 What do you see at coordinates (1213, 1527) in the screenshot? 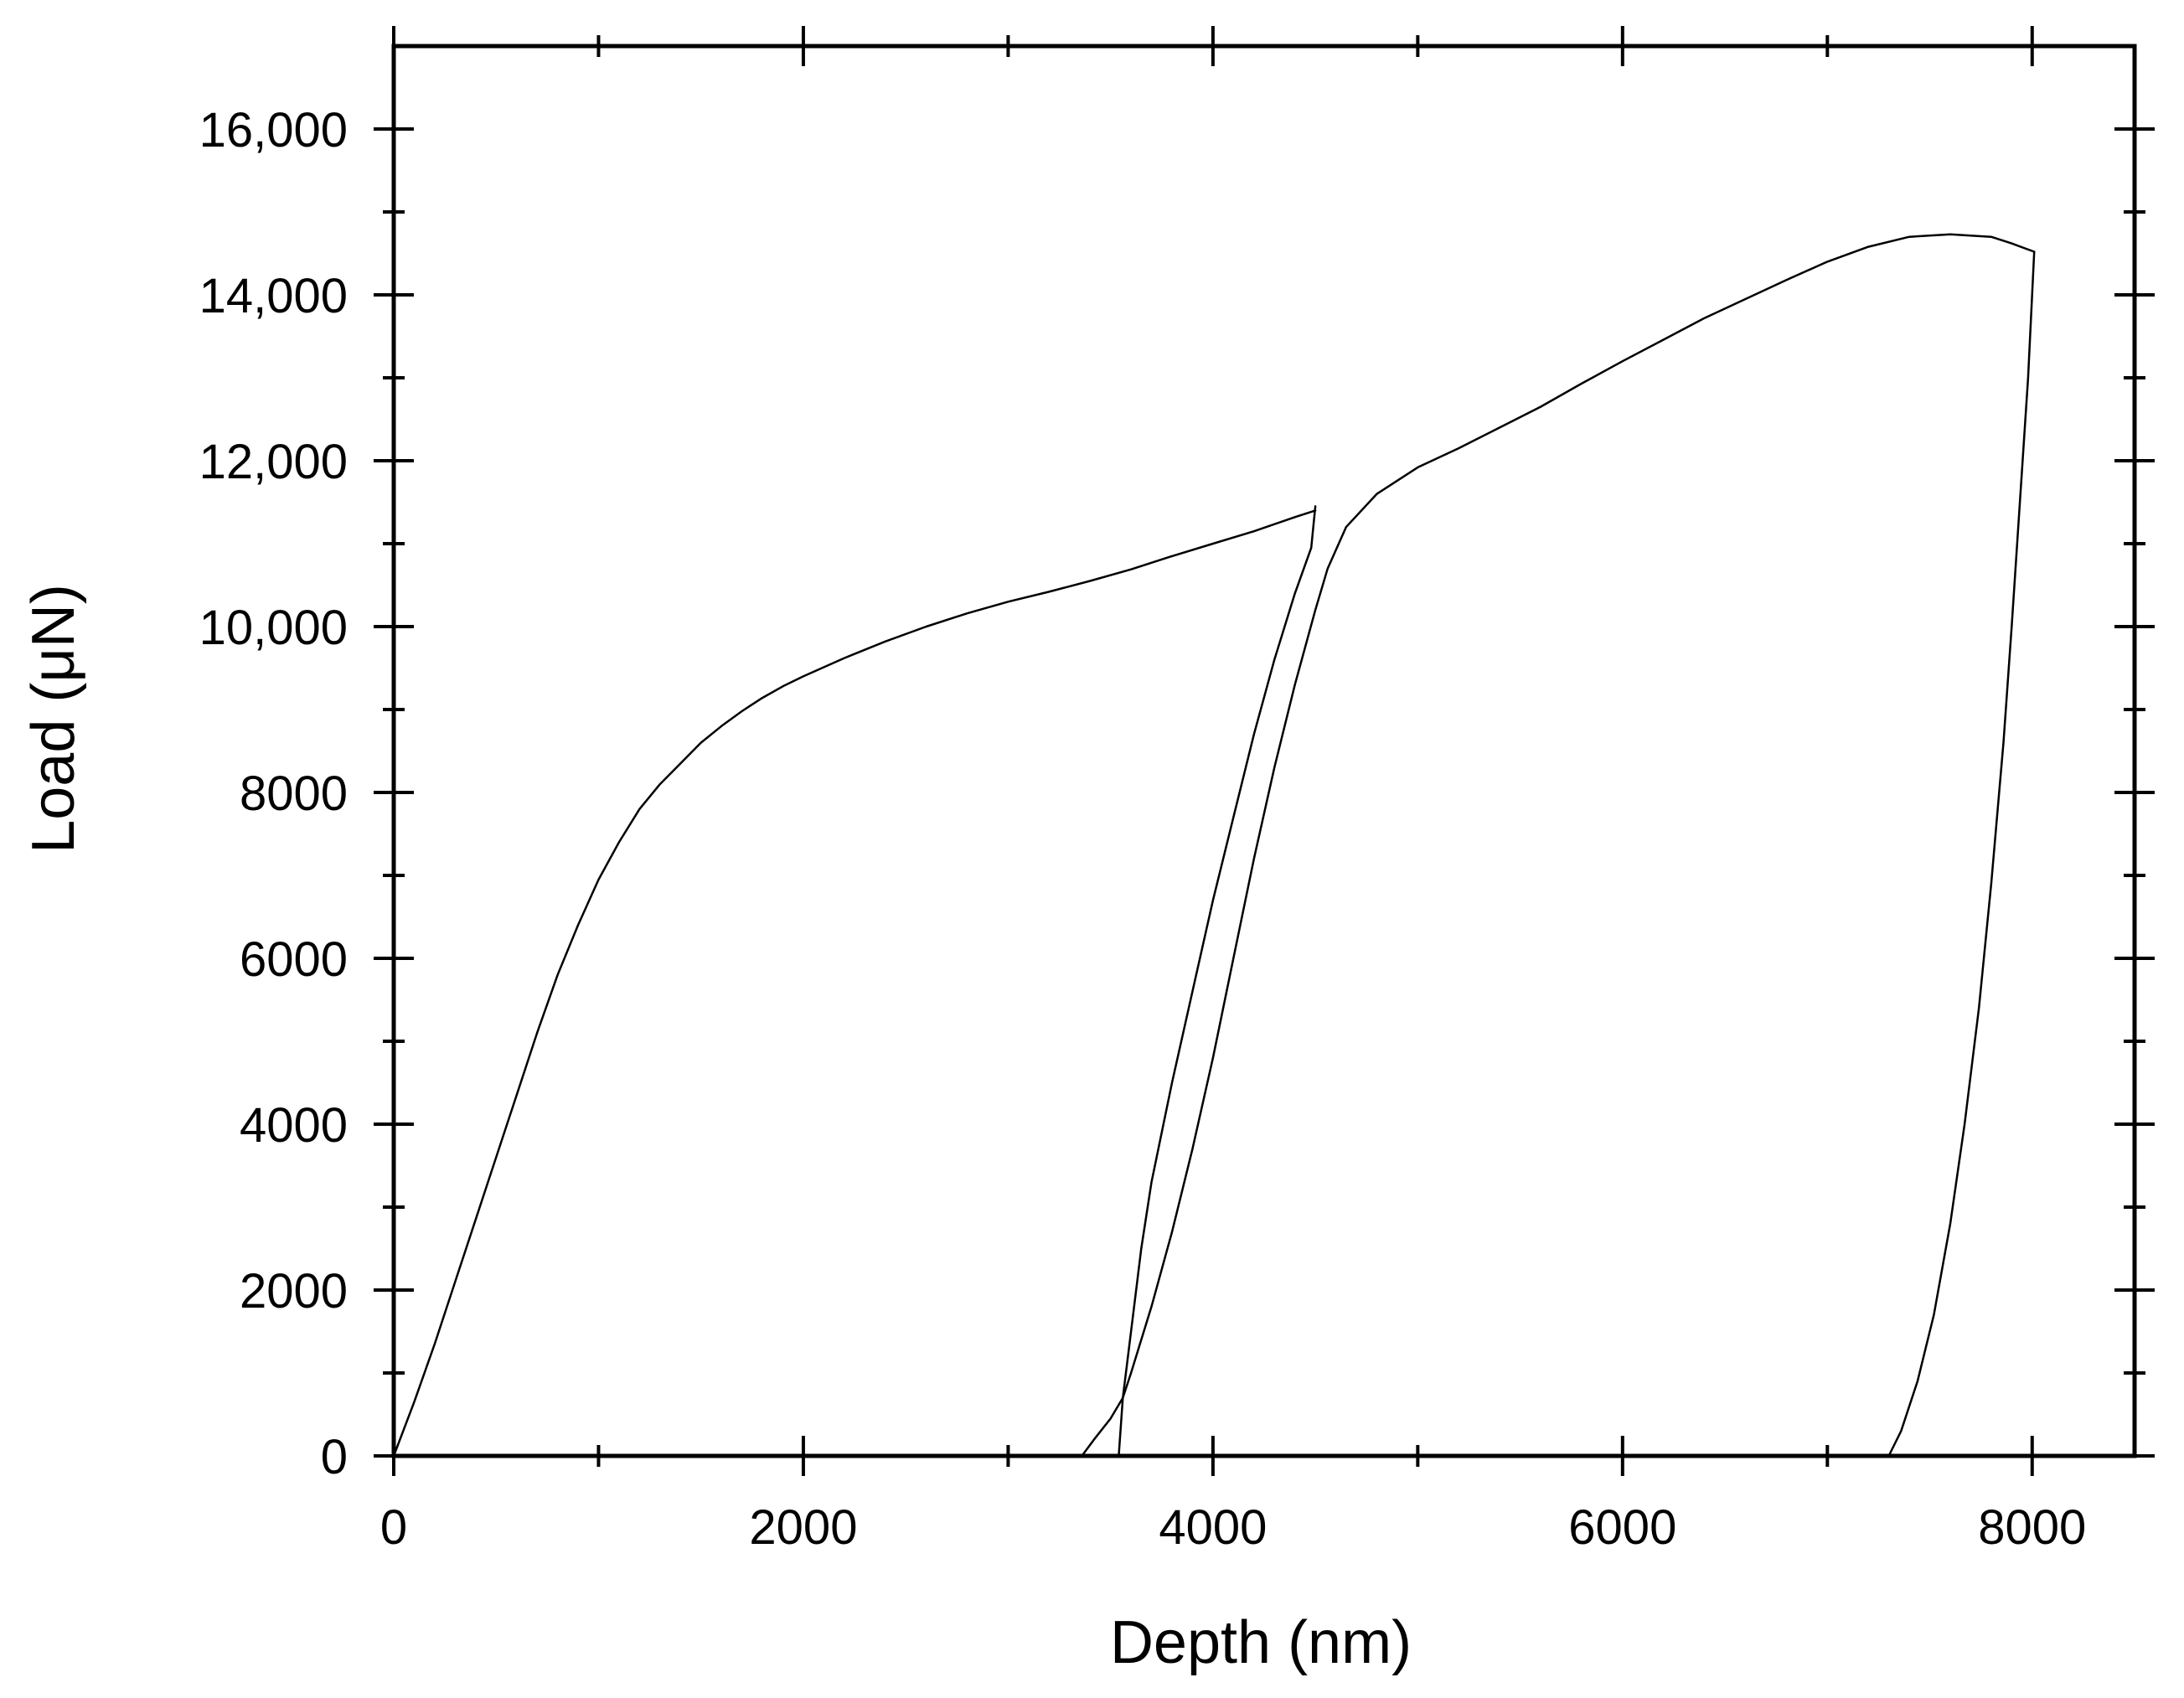
I see `x-tick-label: 4000` at bounding box center [1213, 1527].